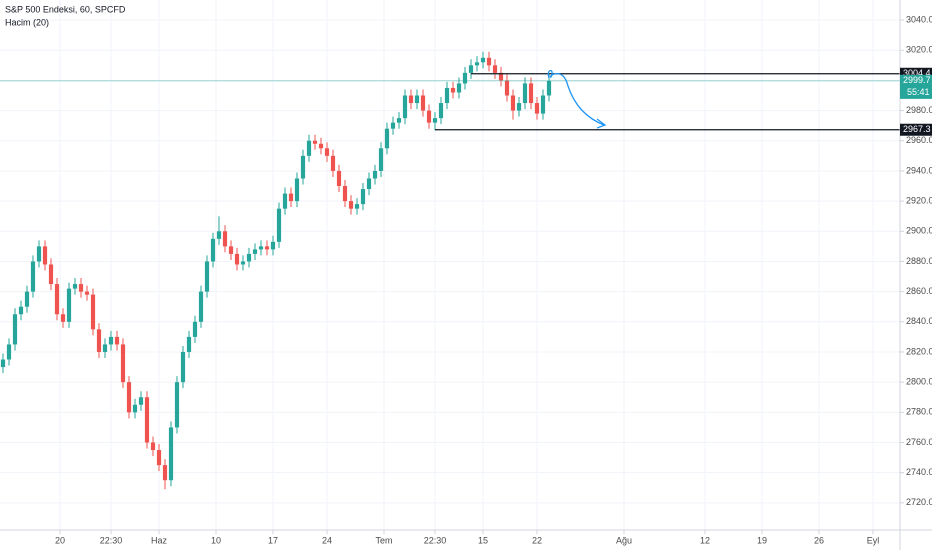 The image size is (932, 550). Describe the element at coordinates (919, 351) in the screenshot. I see `y-tick-label: 2820.0` at that location.